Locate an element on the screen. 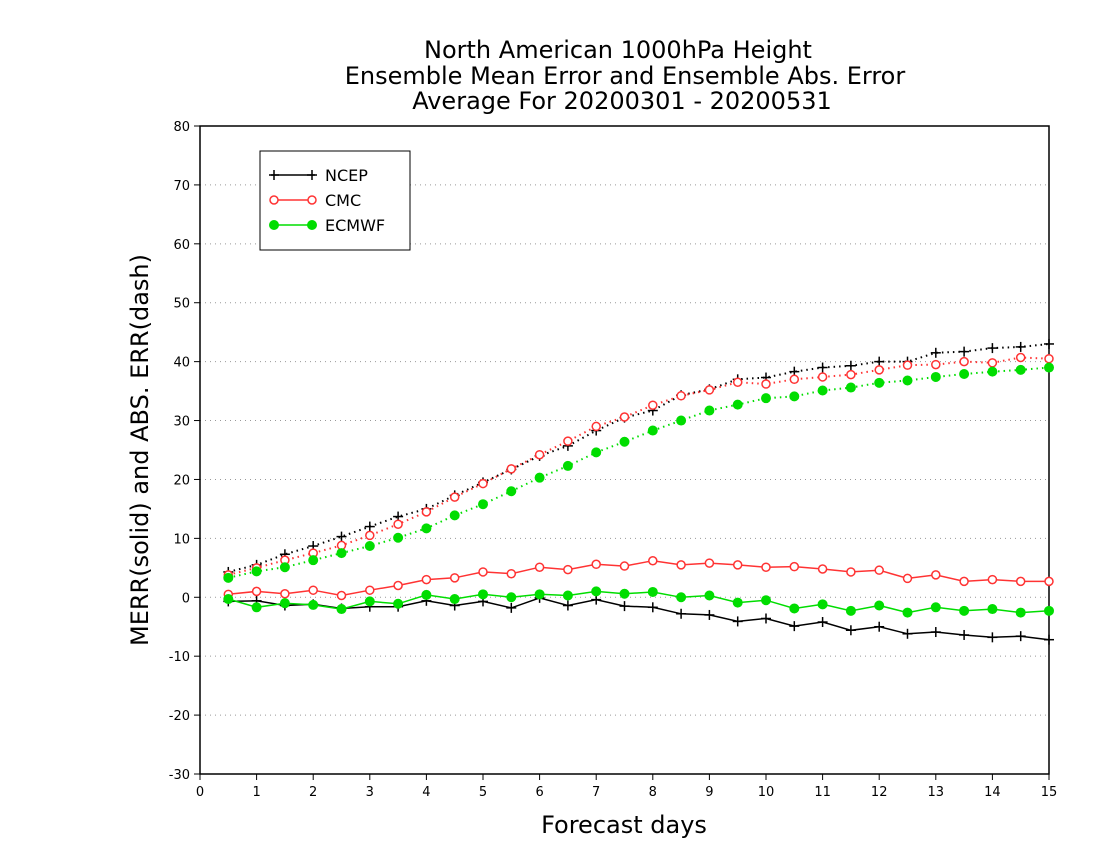 Image resolution: width=1100 pixels, height=850 pixels. y-tick-label: -10 is located at coordinates (179, 657).